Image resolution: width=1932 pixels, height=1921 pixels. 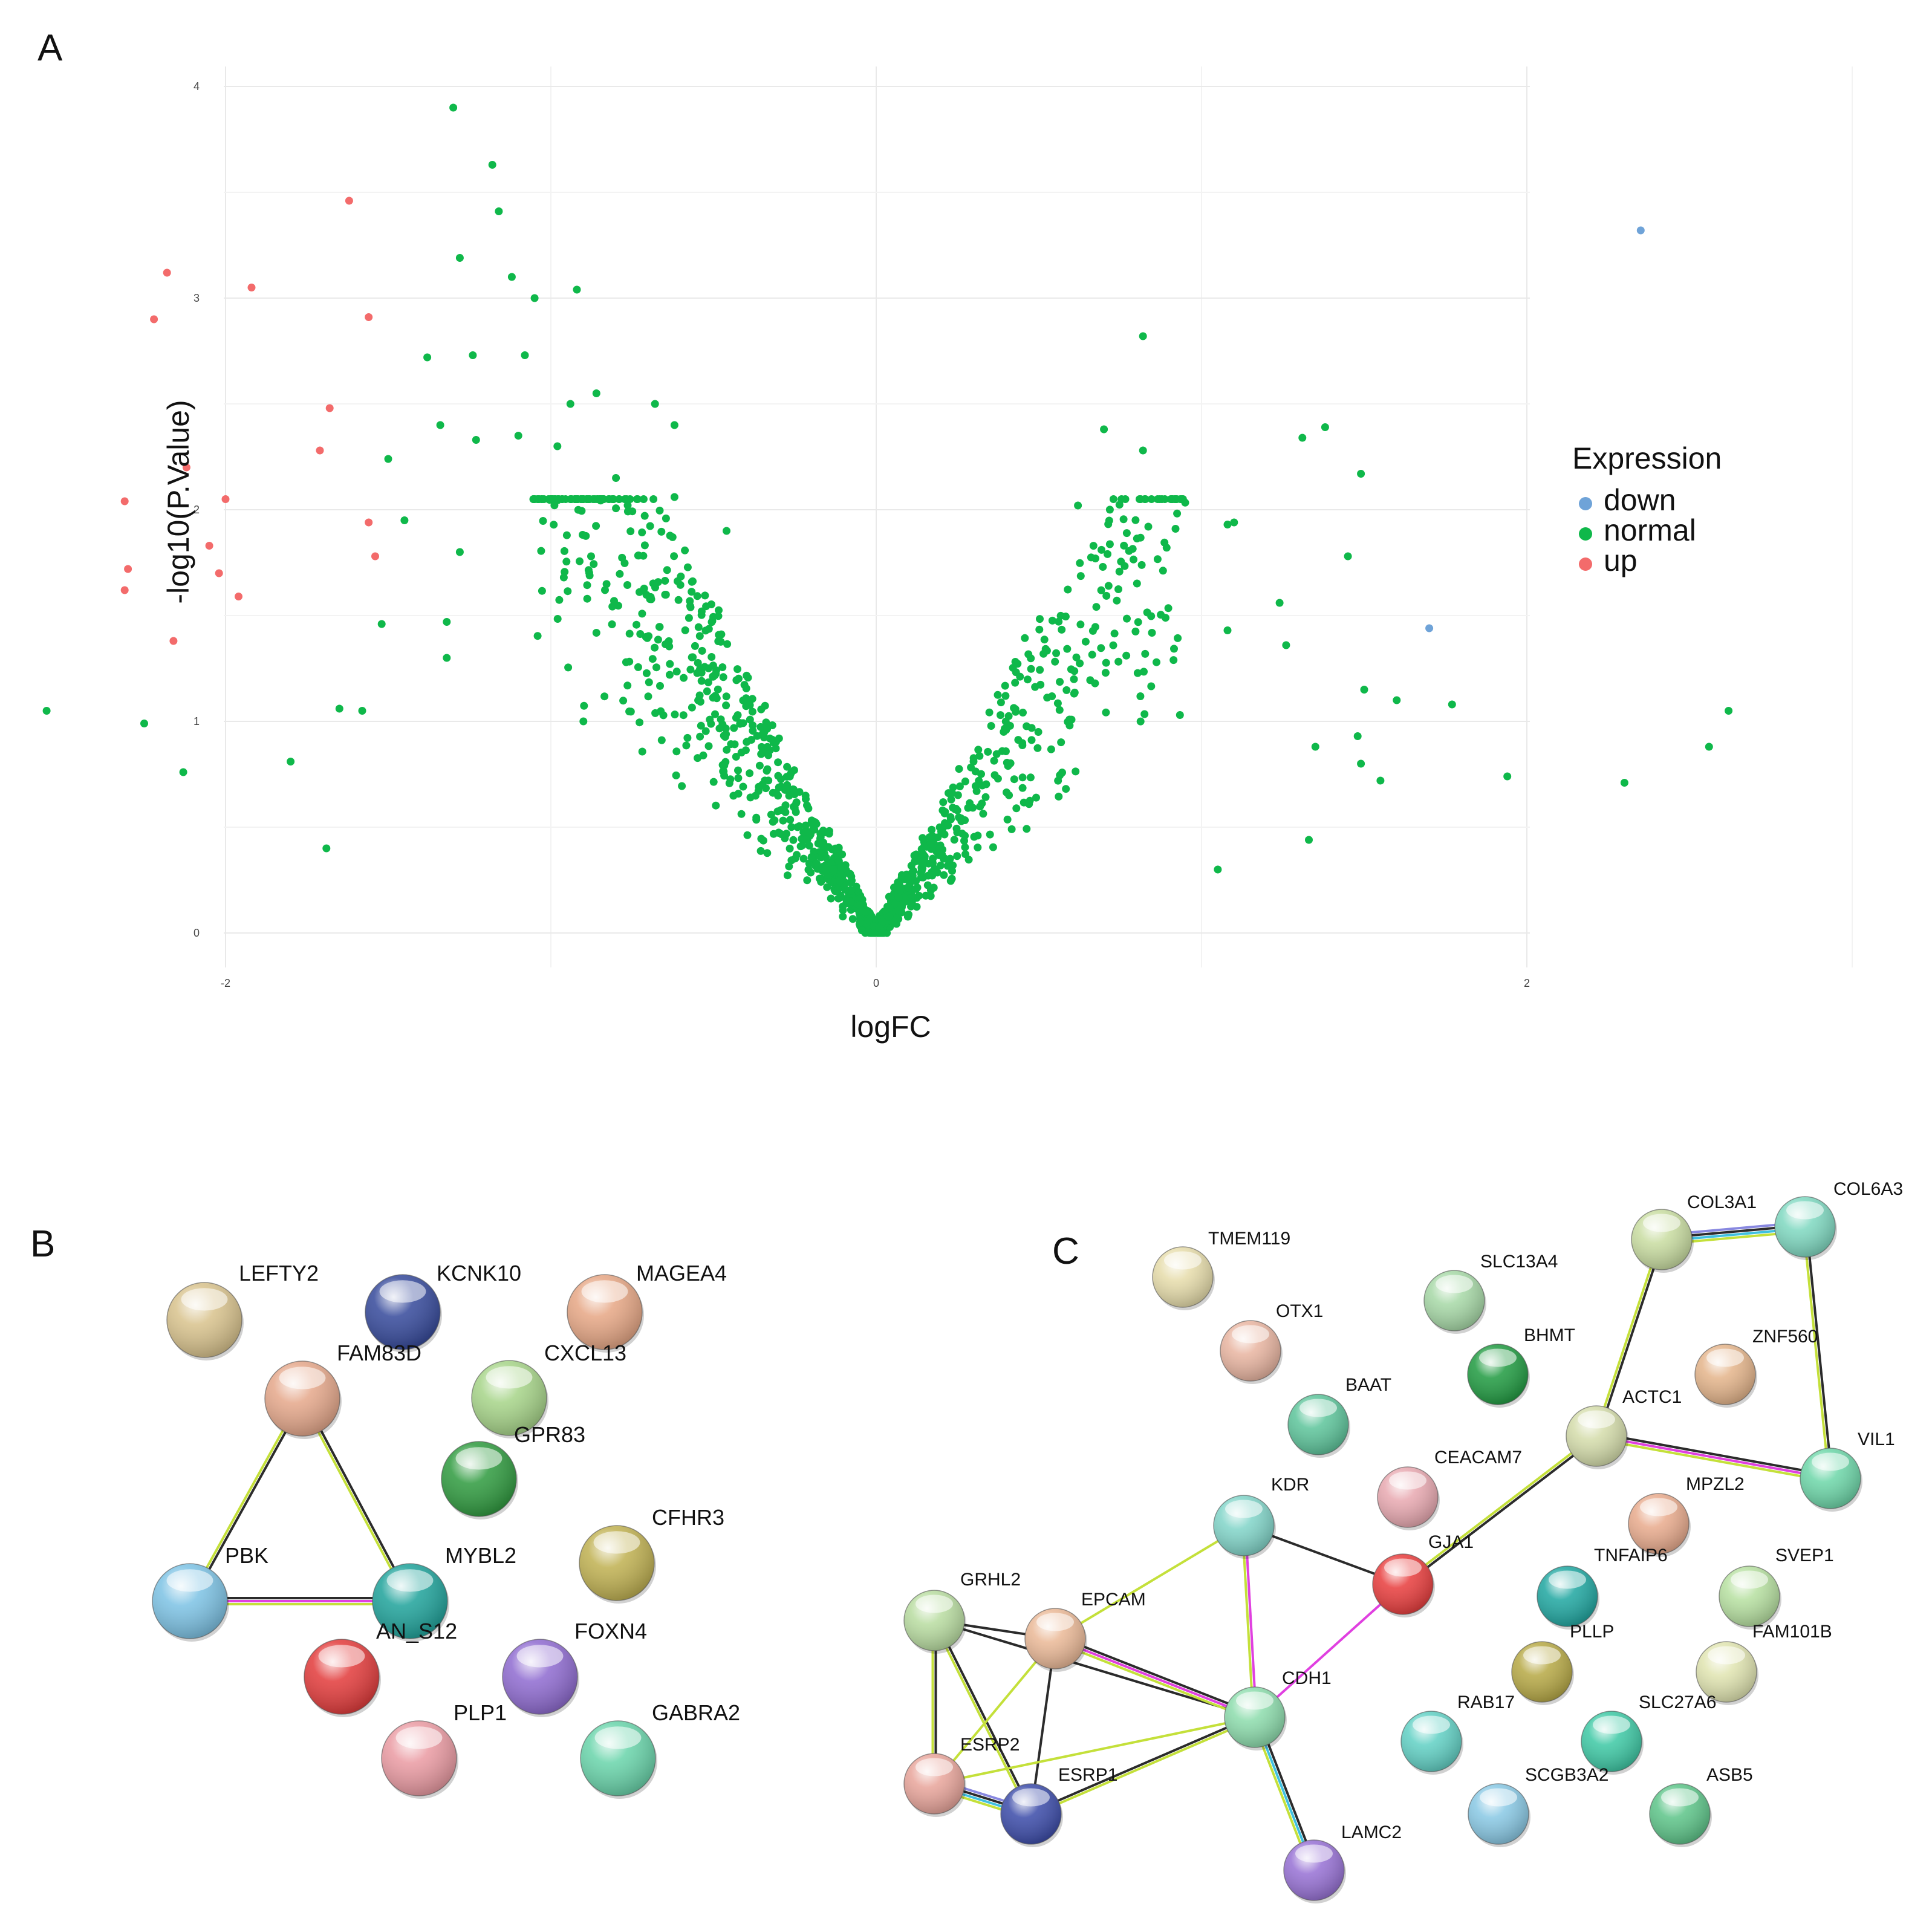 What do you see at coordinates (444, 1592) in the screenshot?
I see `node-mybl2: MYBL2` at bounding box center [444, 1592].